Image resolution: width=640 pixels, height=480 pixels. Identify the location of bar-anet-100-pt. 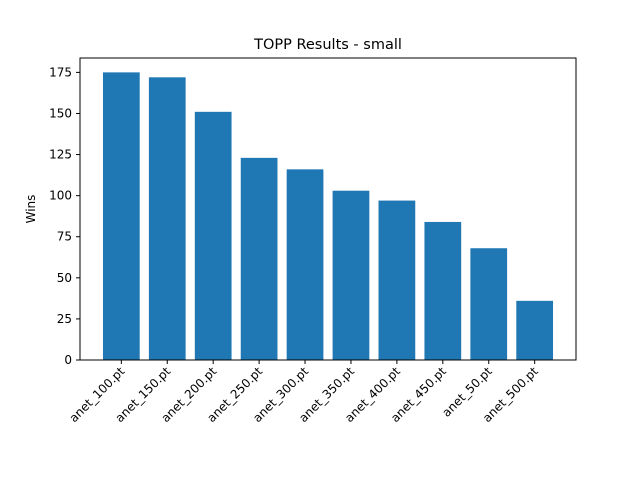
(121, 216).